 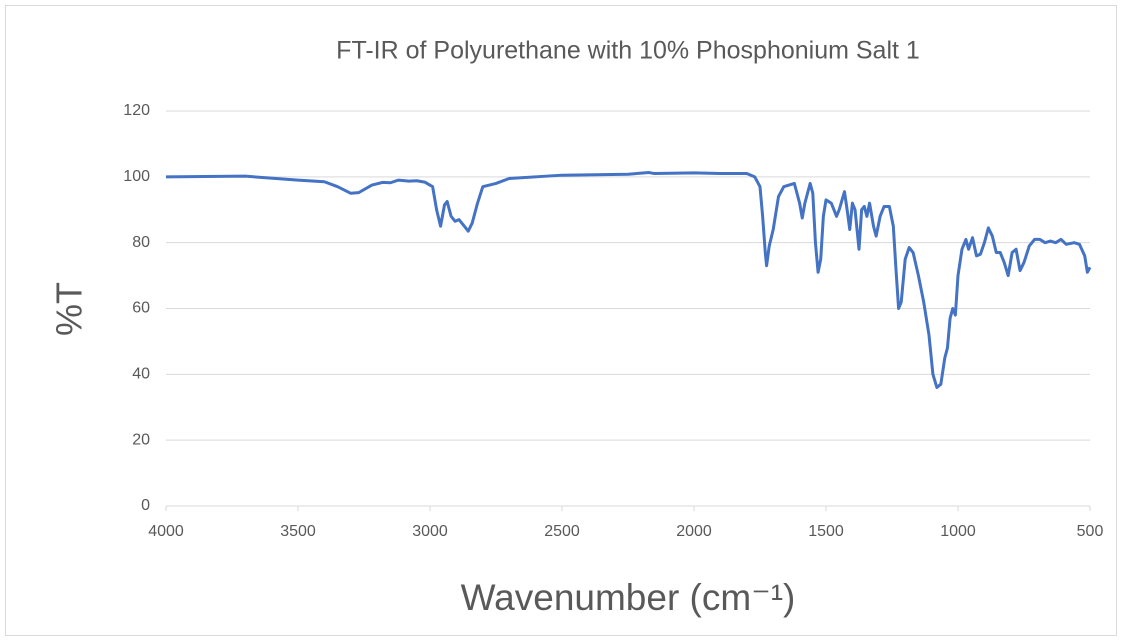 What do you see at coordinates (826, 531) in the screenshot?
I see `x-tick-label: 1500` at bounding box center [826, 531].